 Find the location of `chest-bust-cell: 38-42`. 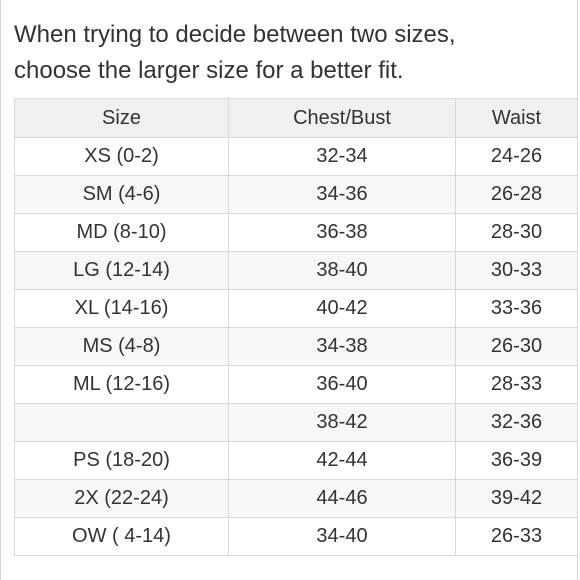

chest-bust-cell: 38-42 is located at coordinates (342, 422).